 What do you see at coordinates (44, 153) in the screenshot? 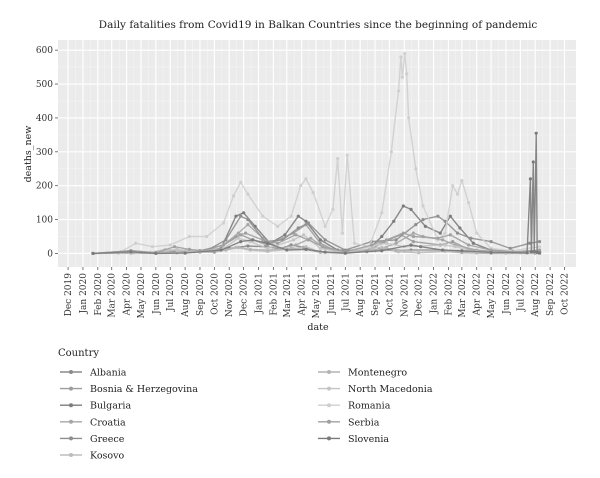
I see `y-tick-label: 300` at bounding box center [44, 153].